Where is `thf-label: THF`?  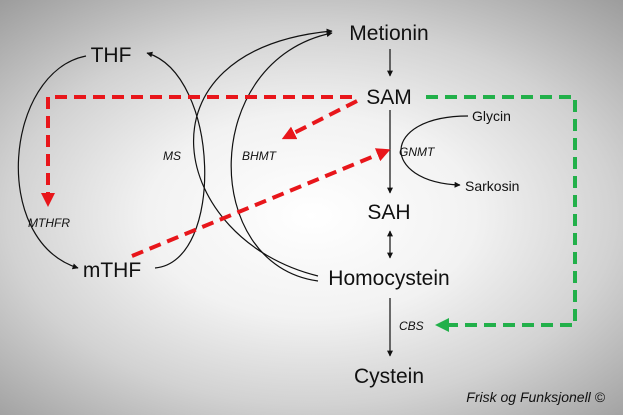
thf-label: THF is located at coordinates (111, 55).